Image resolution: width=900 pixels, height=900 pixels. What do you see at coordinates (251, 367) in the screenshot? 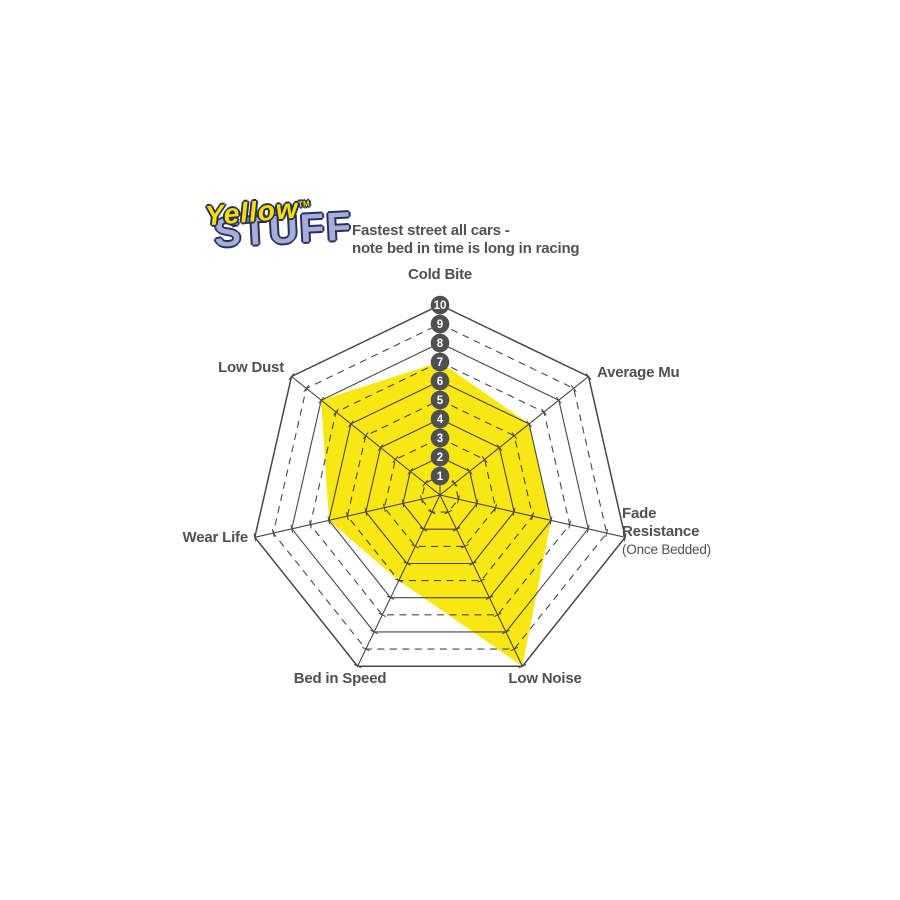
I see `axis-label-low-dust: Low Dust` at bounding box center [251, 367].